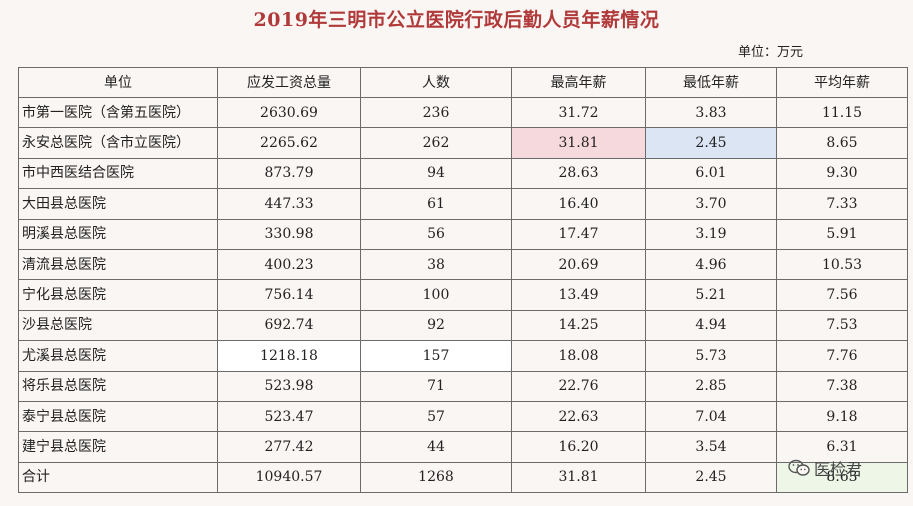  I want to click on avg-salary-cell: 5.91, so click(842, 234).